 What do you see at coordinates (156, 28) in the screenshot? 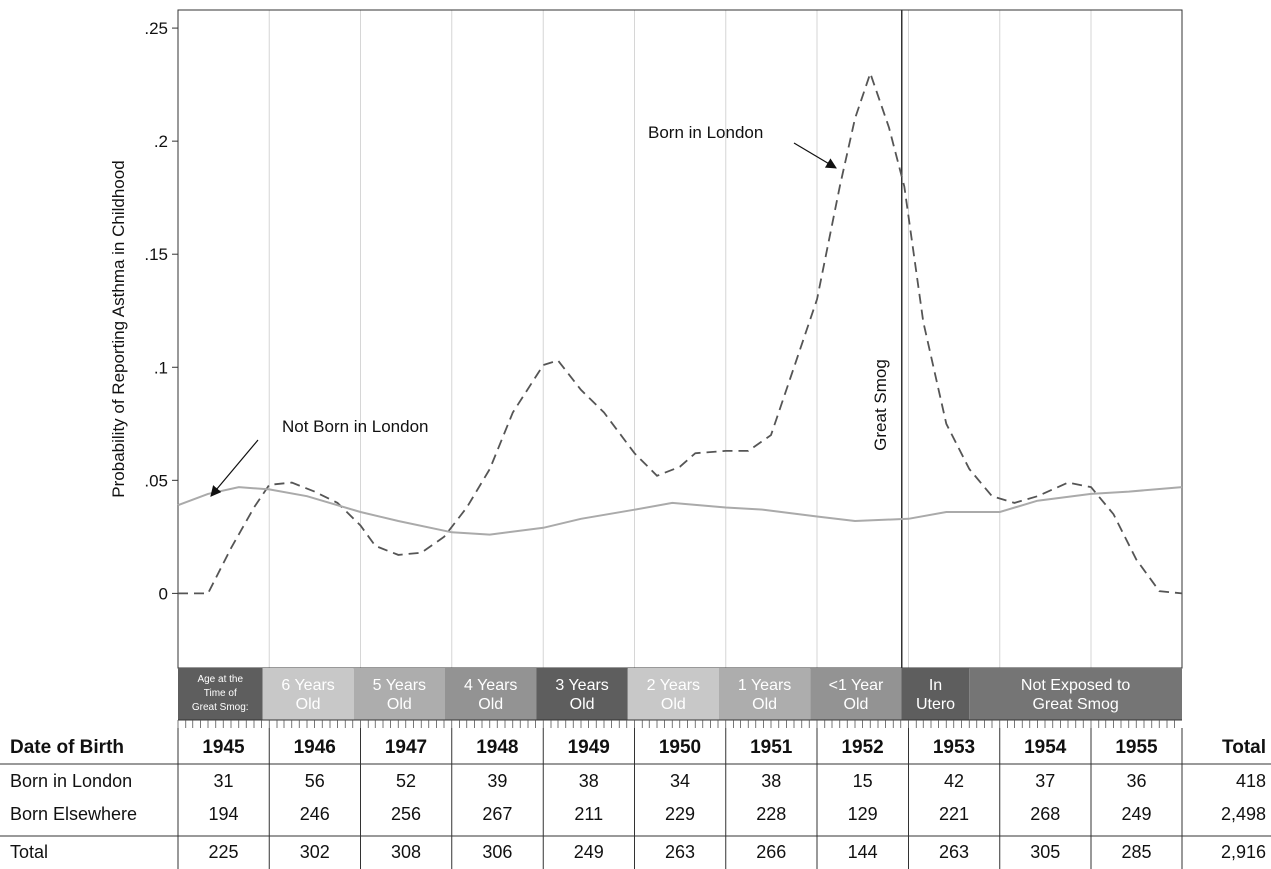
I see `y-tick-label: .25` at bounding box center [156, 28].